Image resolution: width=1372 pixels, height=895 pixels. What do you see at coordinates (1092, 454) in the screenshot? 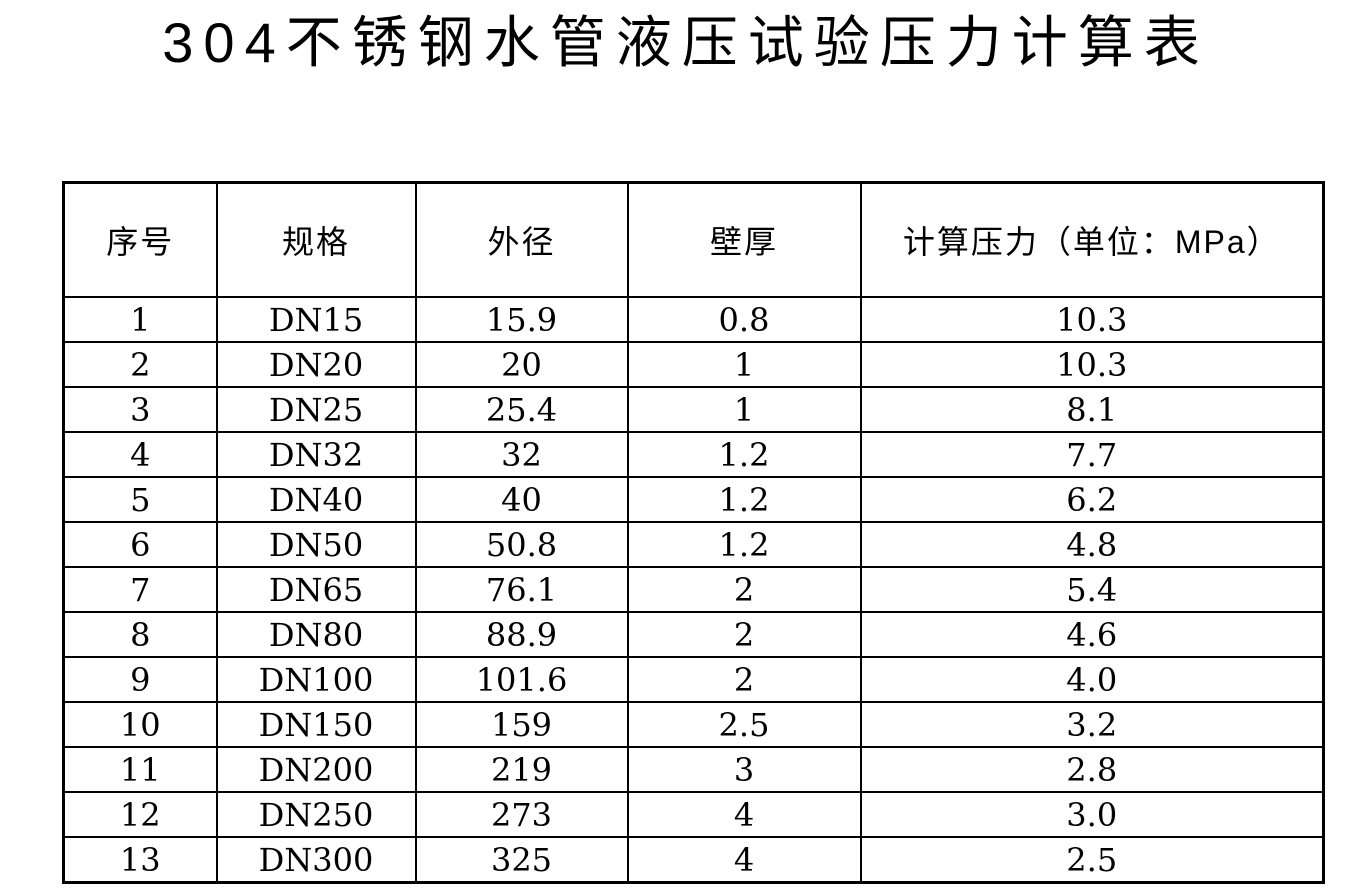
I see `cell-pressure: 7.7` at bounding box center [1092, 454].